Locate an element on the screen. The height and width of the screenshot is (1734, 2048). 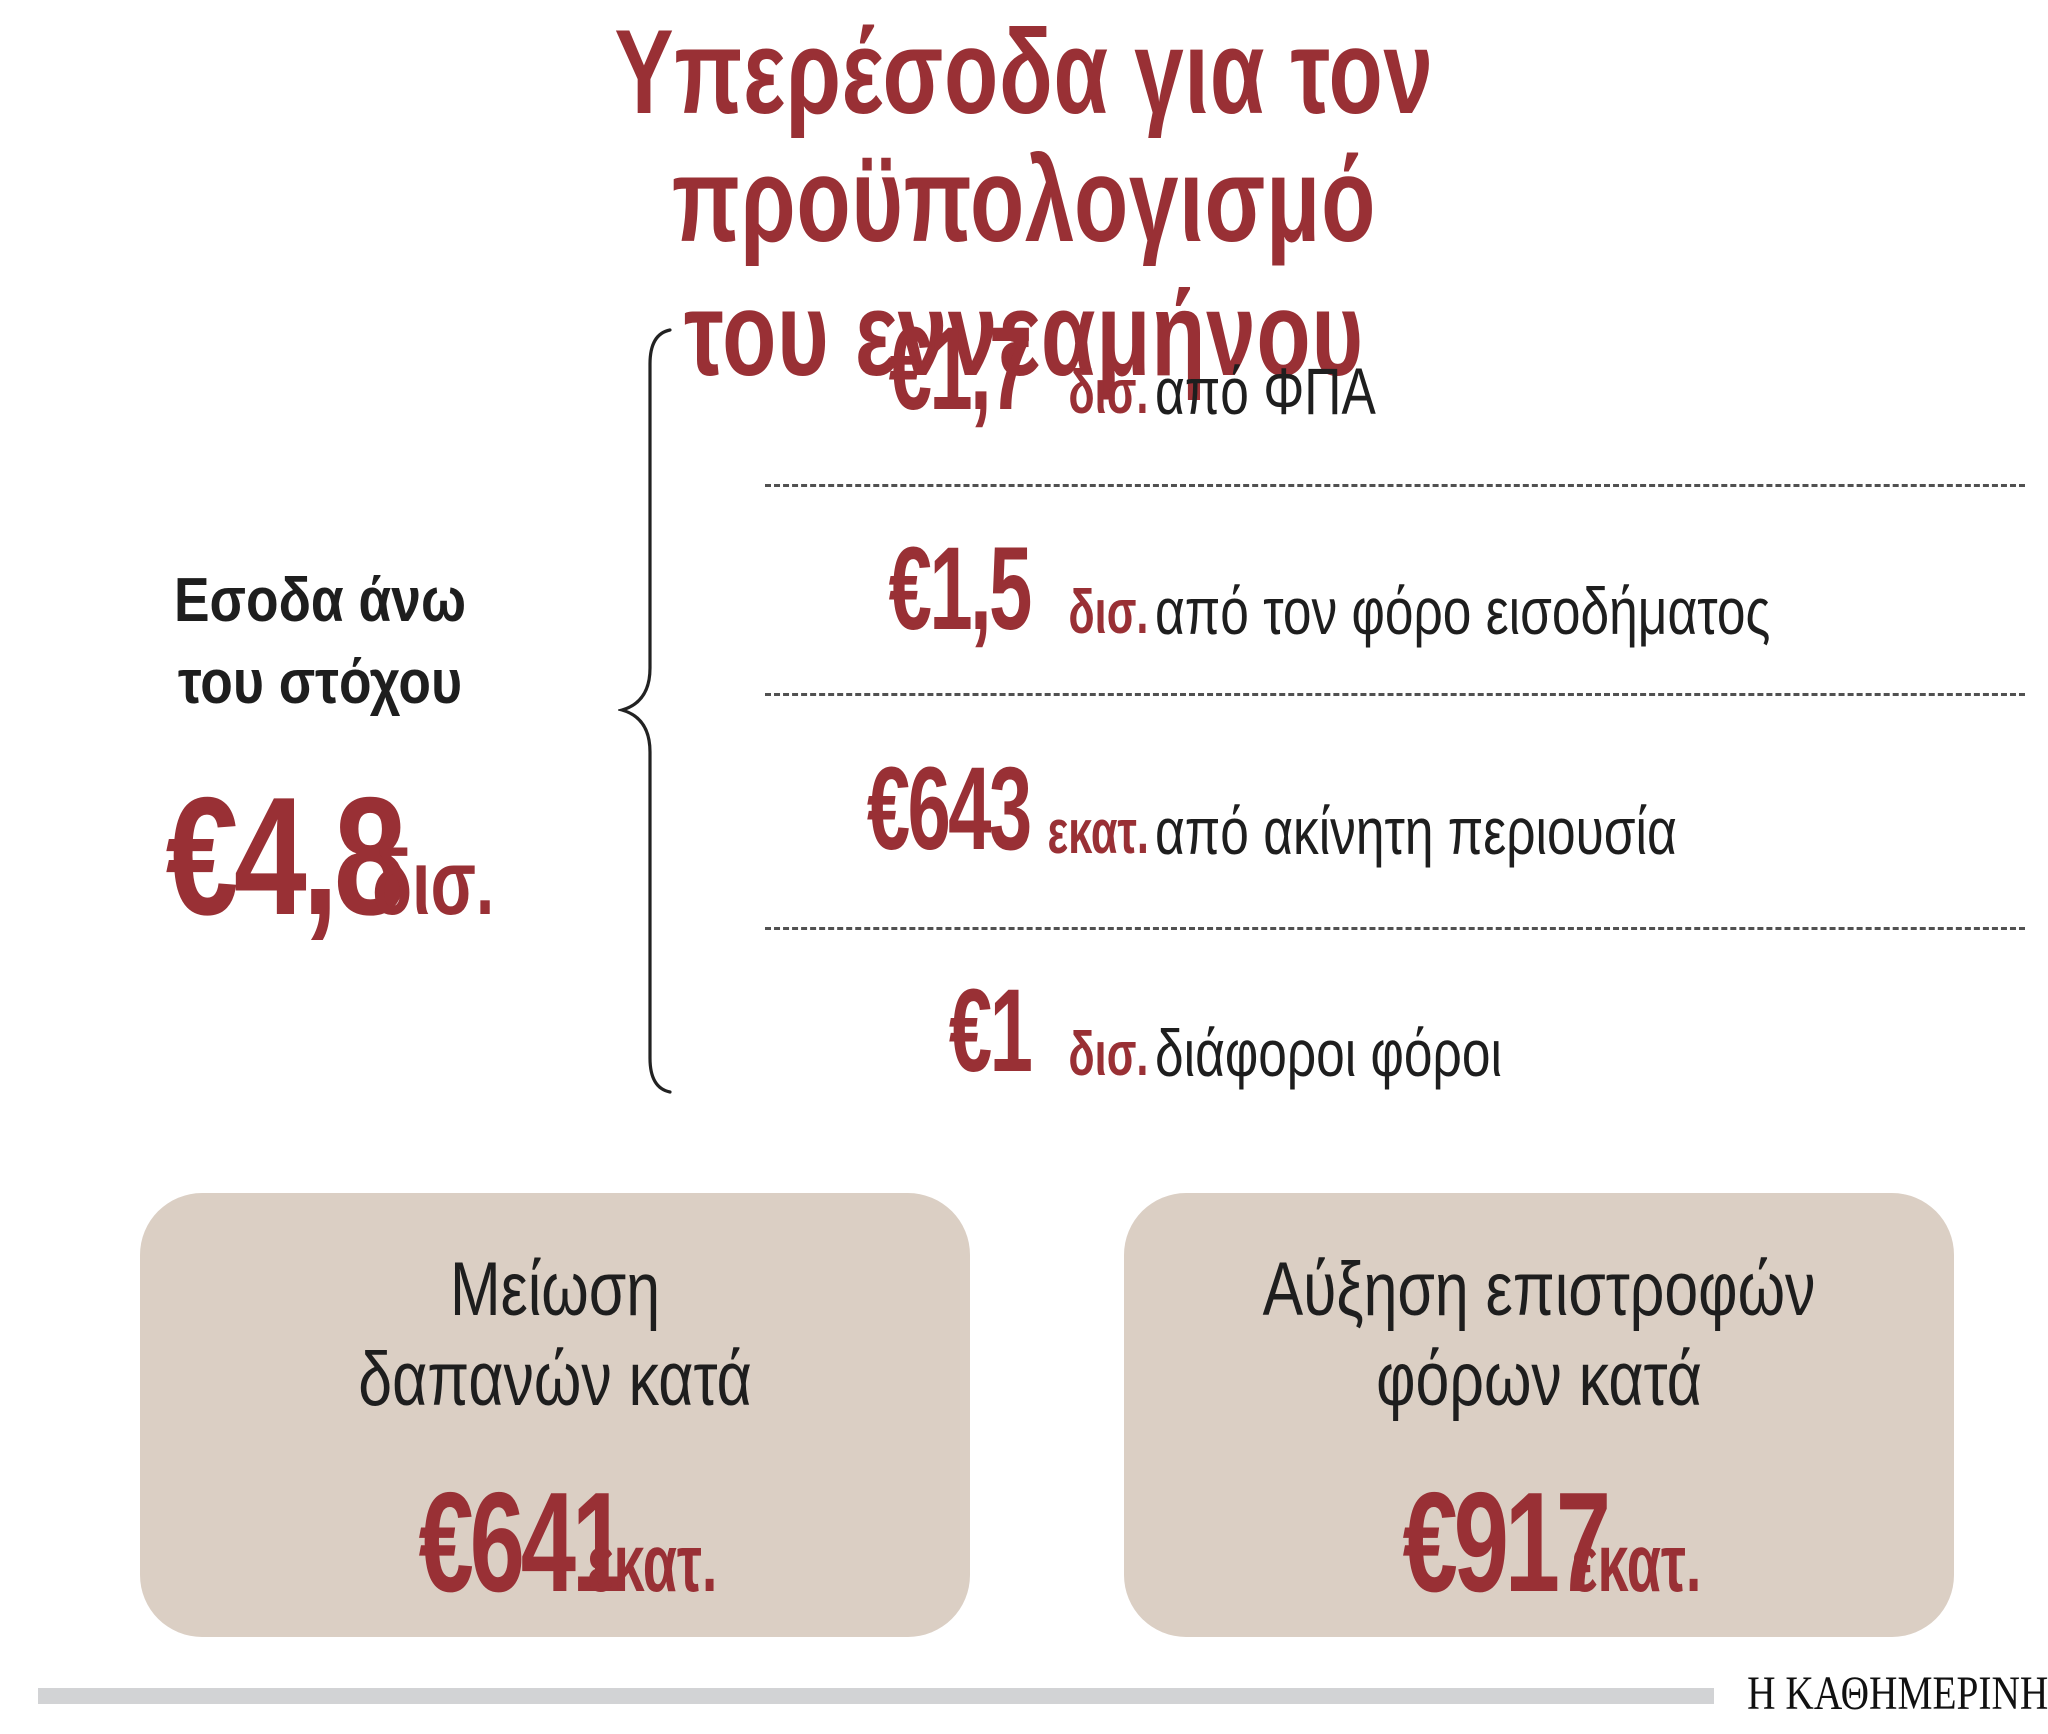
summary-total-amount: €4,8 is located at coordinates (285, 856).